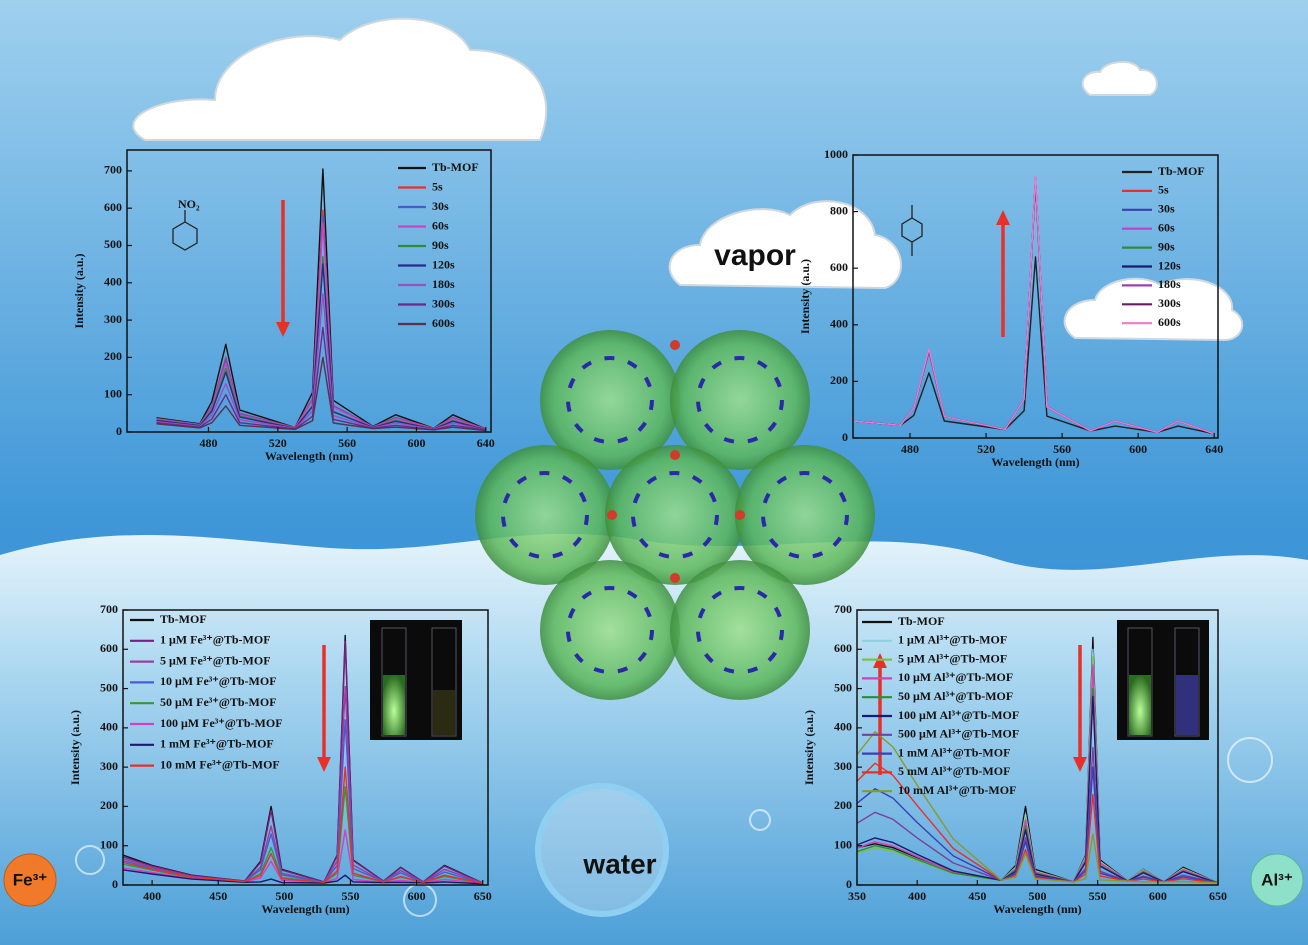  I want to click on fe-label: Fe³⁺, so click(30, 879).